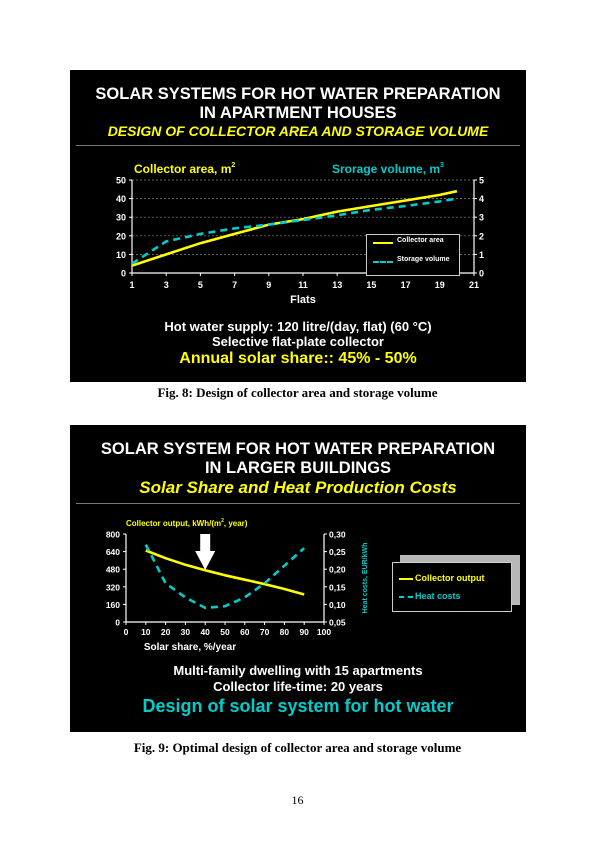  What do you see at coordinates (406, 285) in the screenshot?
I see `x-tick-label-8: 17` at bounding box center [406, 285].